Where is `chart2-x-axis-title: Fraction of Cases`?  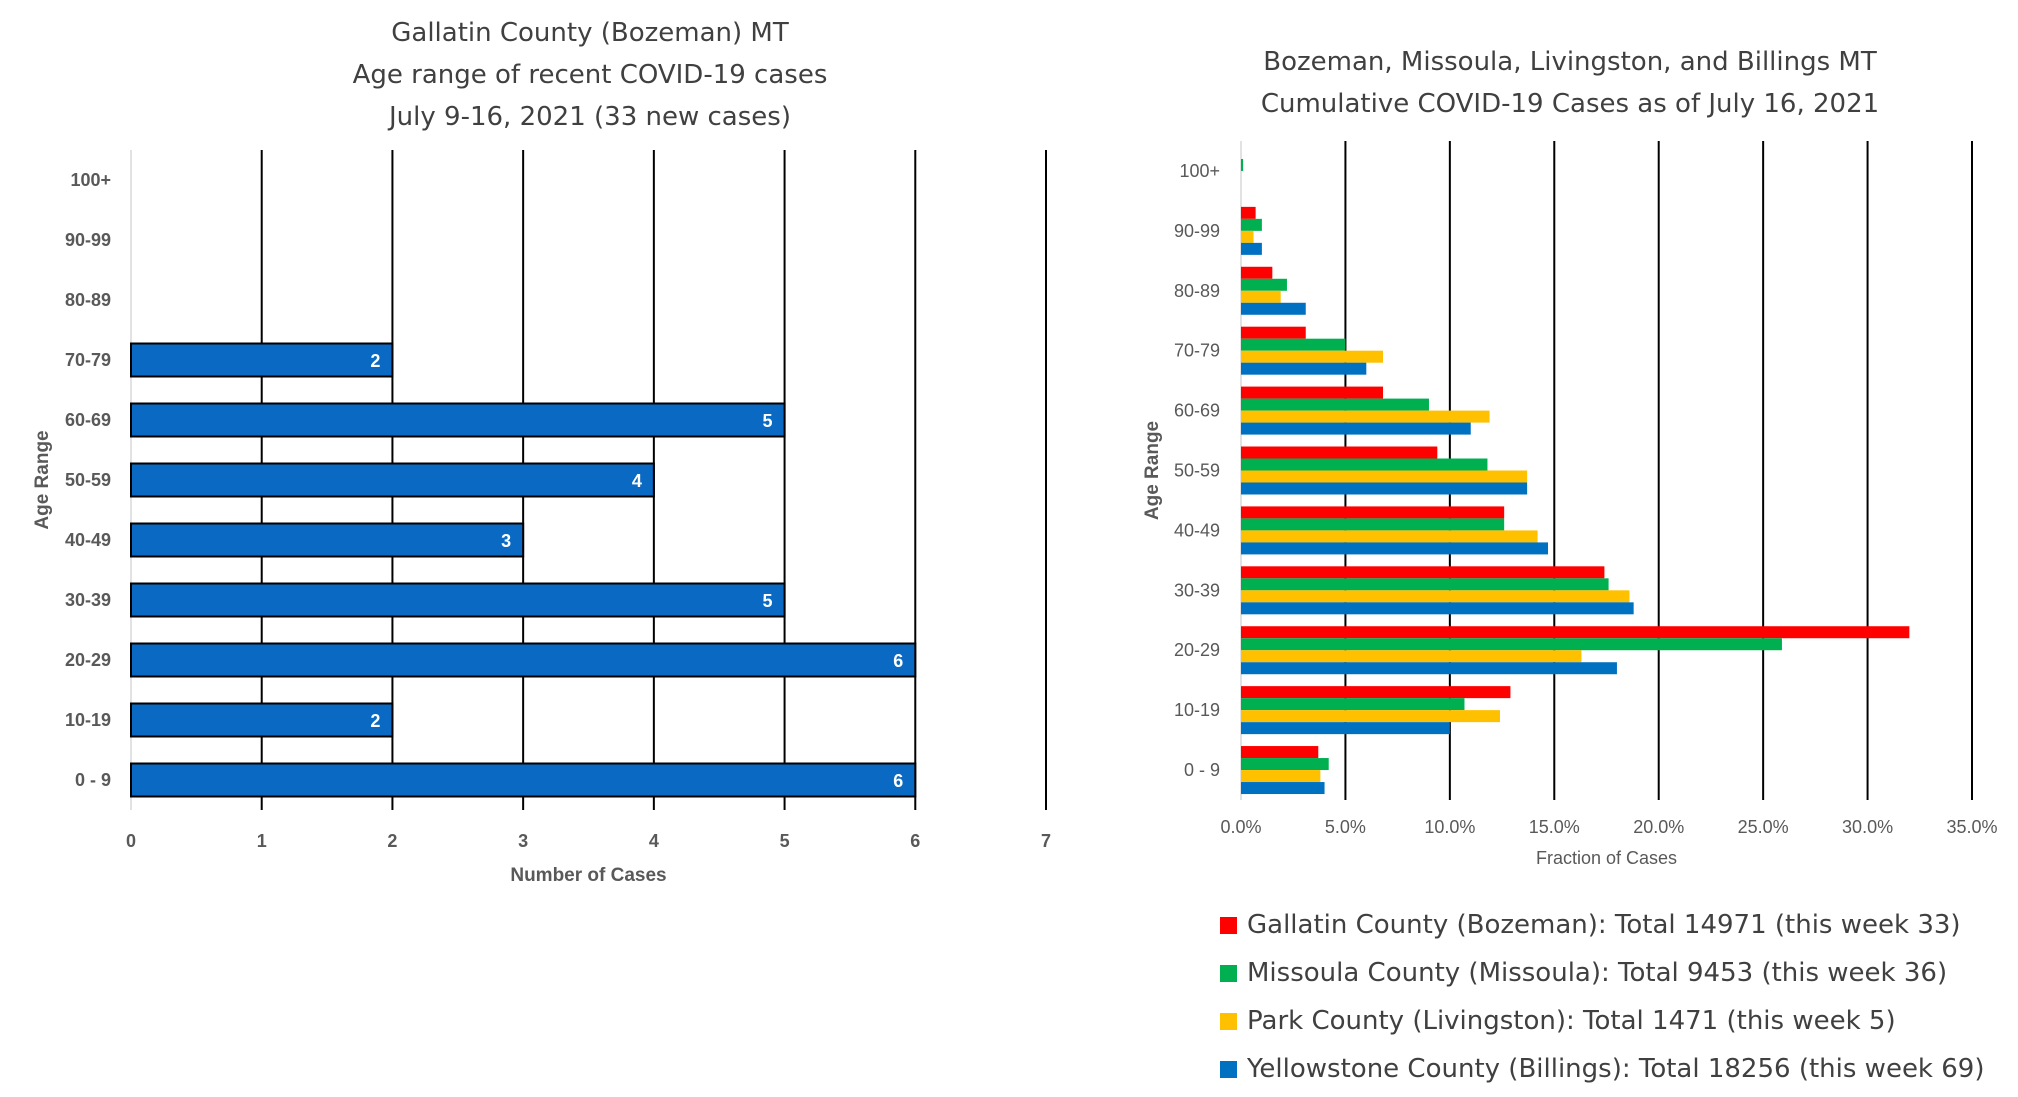
chart2-x-axis-title: Fraction of Cases is located at coordinates (1606, 858).